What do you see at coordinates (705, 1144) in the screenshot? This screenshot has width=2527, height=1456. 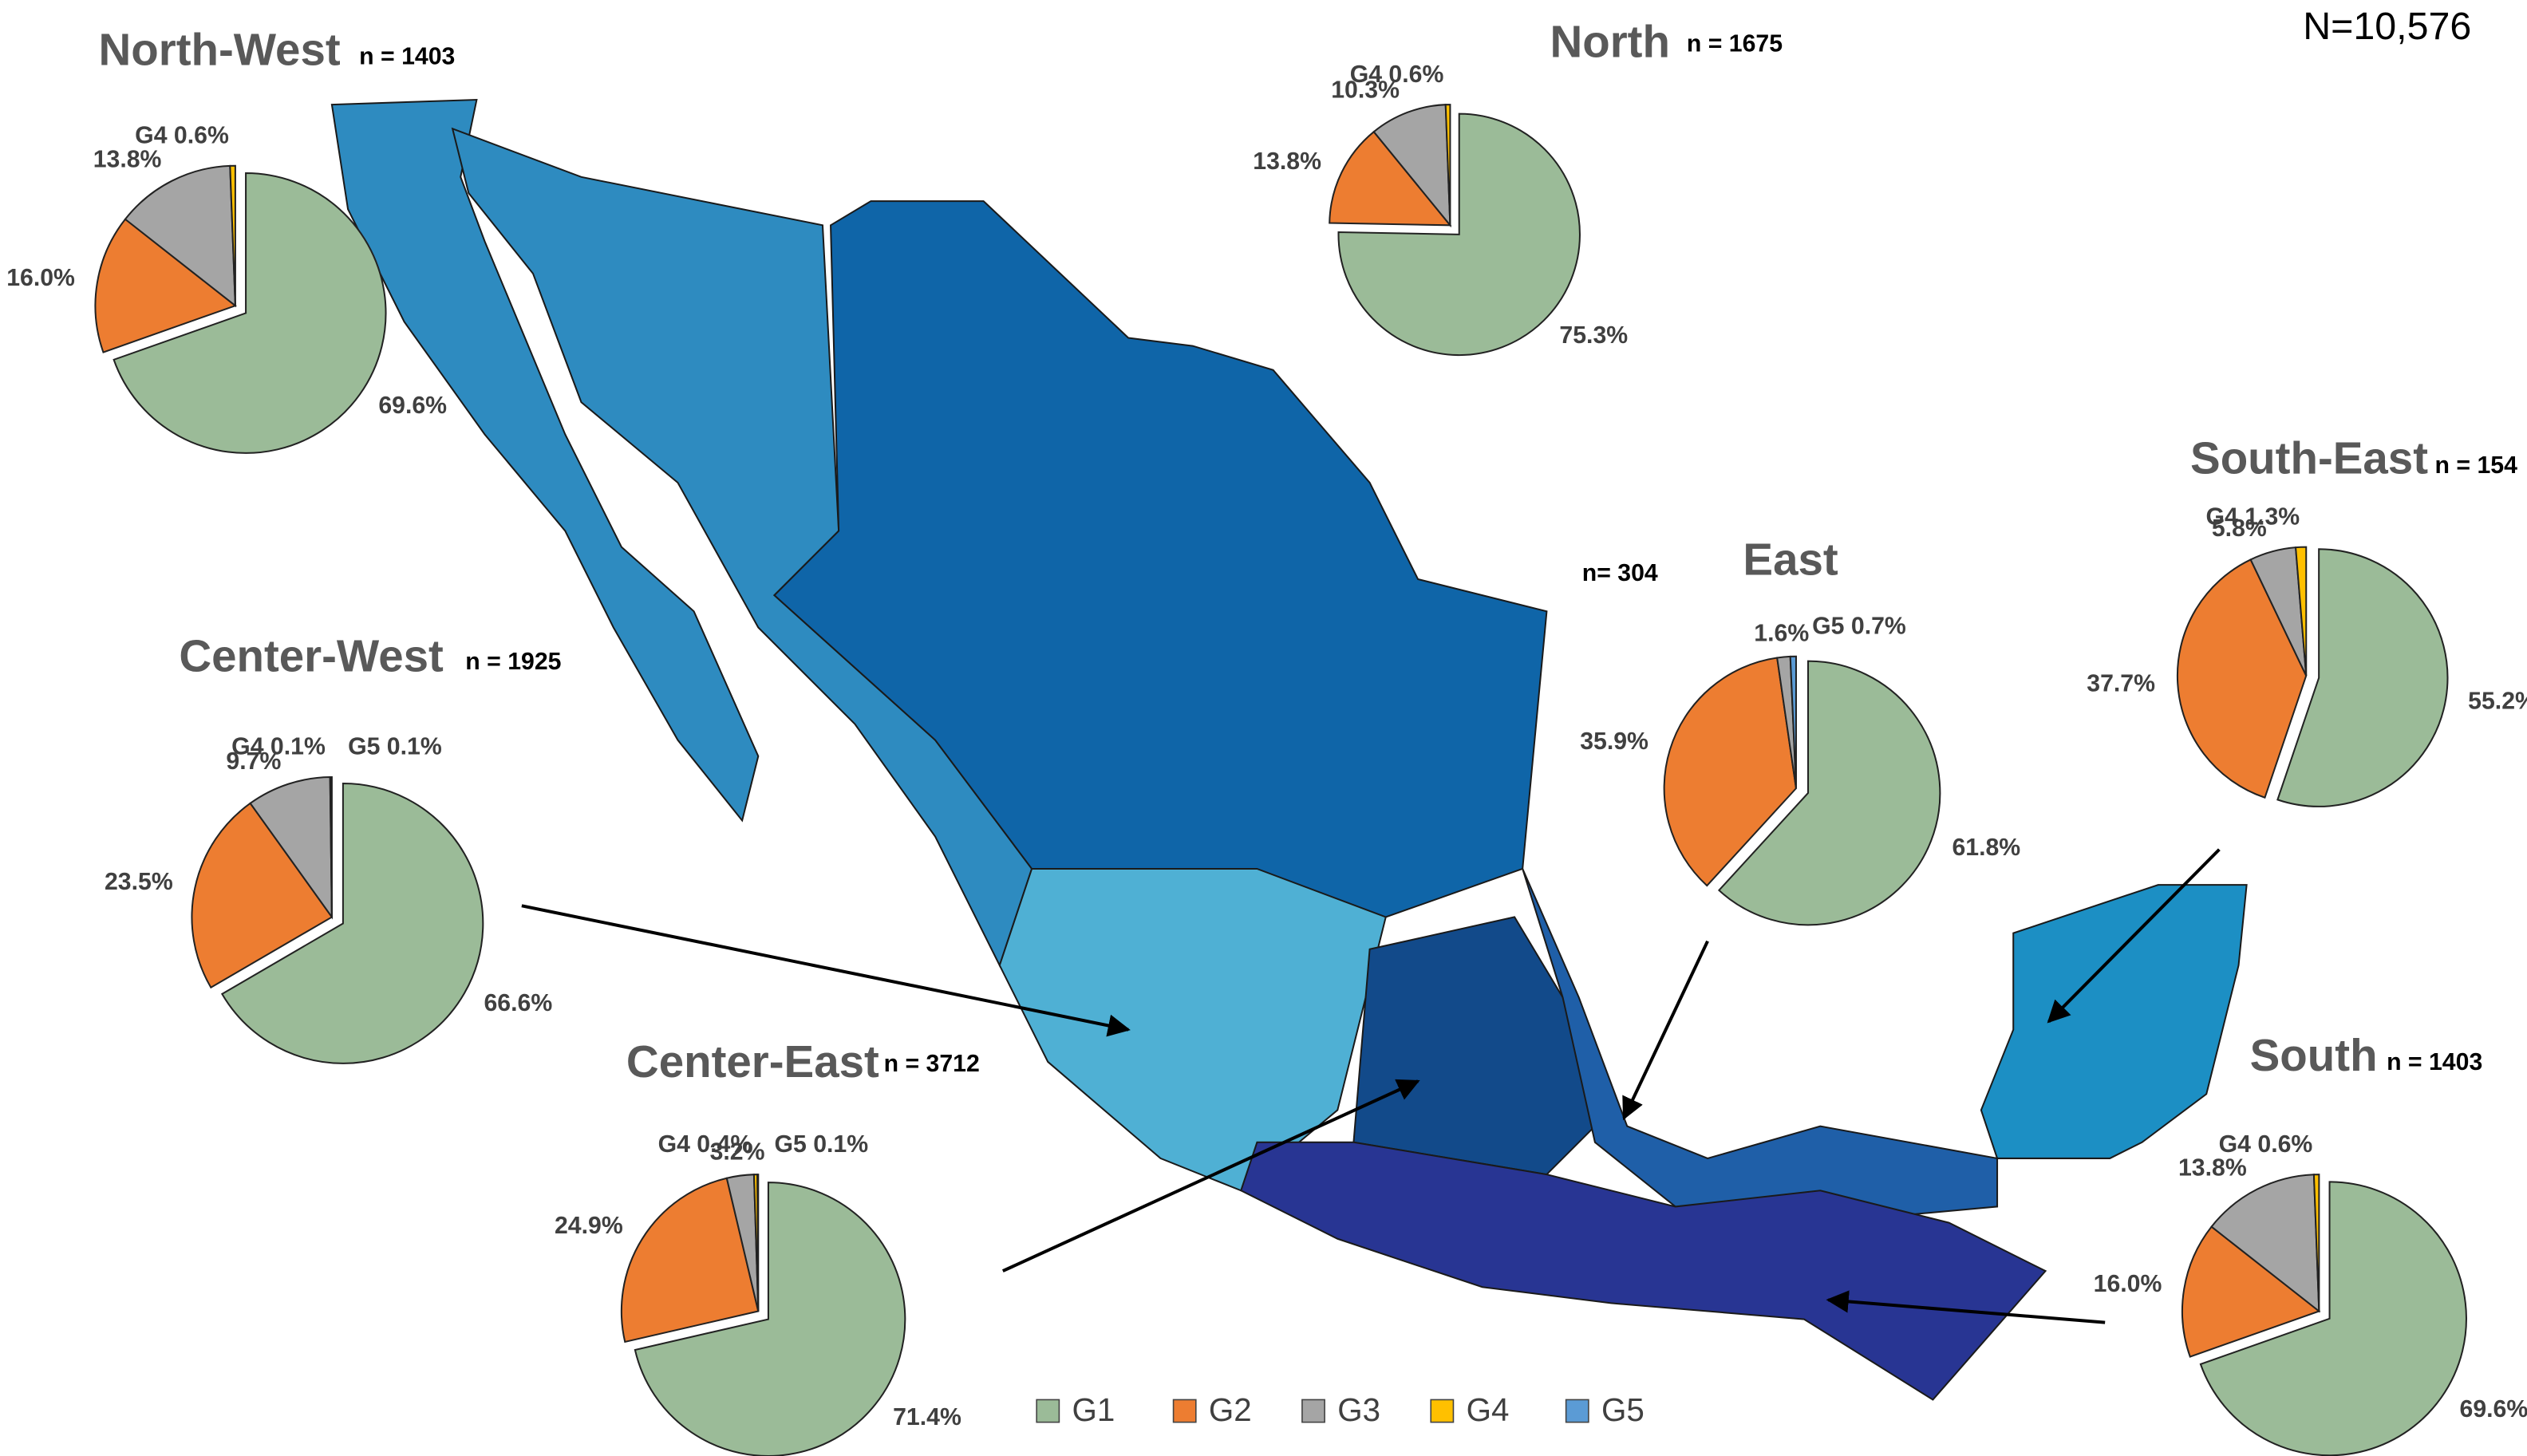 I see `data-label: G4 0.4%` at bounding box center [705, 1144].